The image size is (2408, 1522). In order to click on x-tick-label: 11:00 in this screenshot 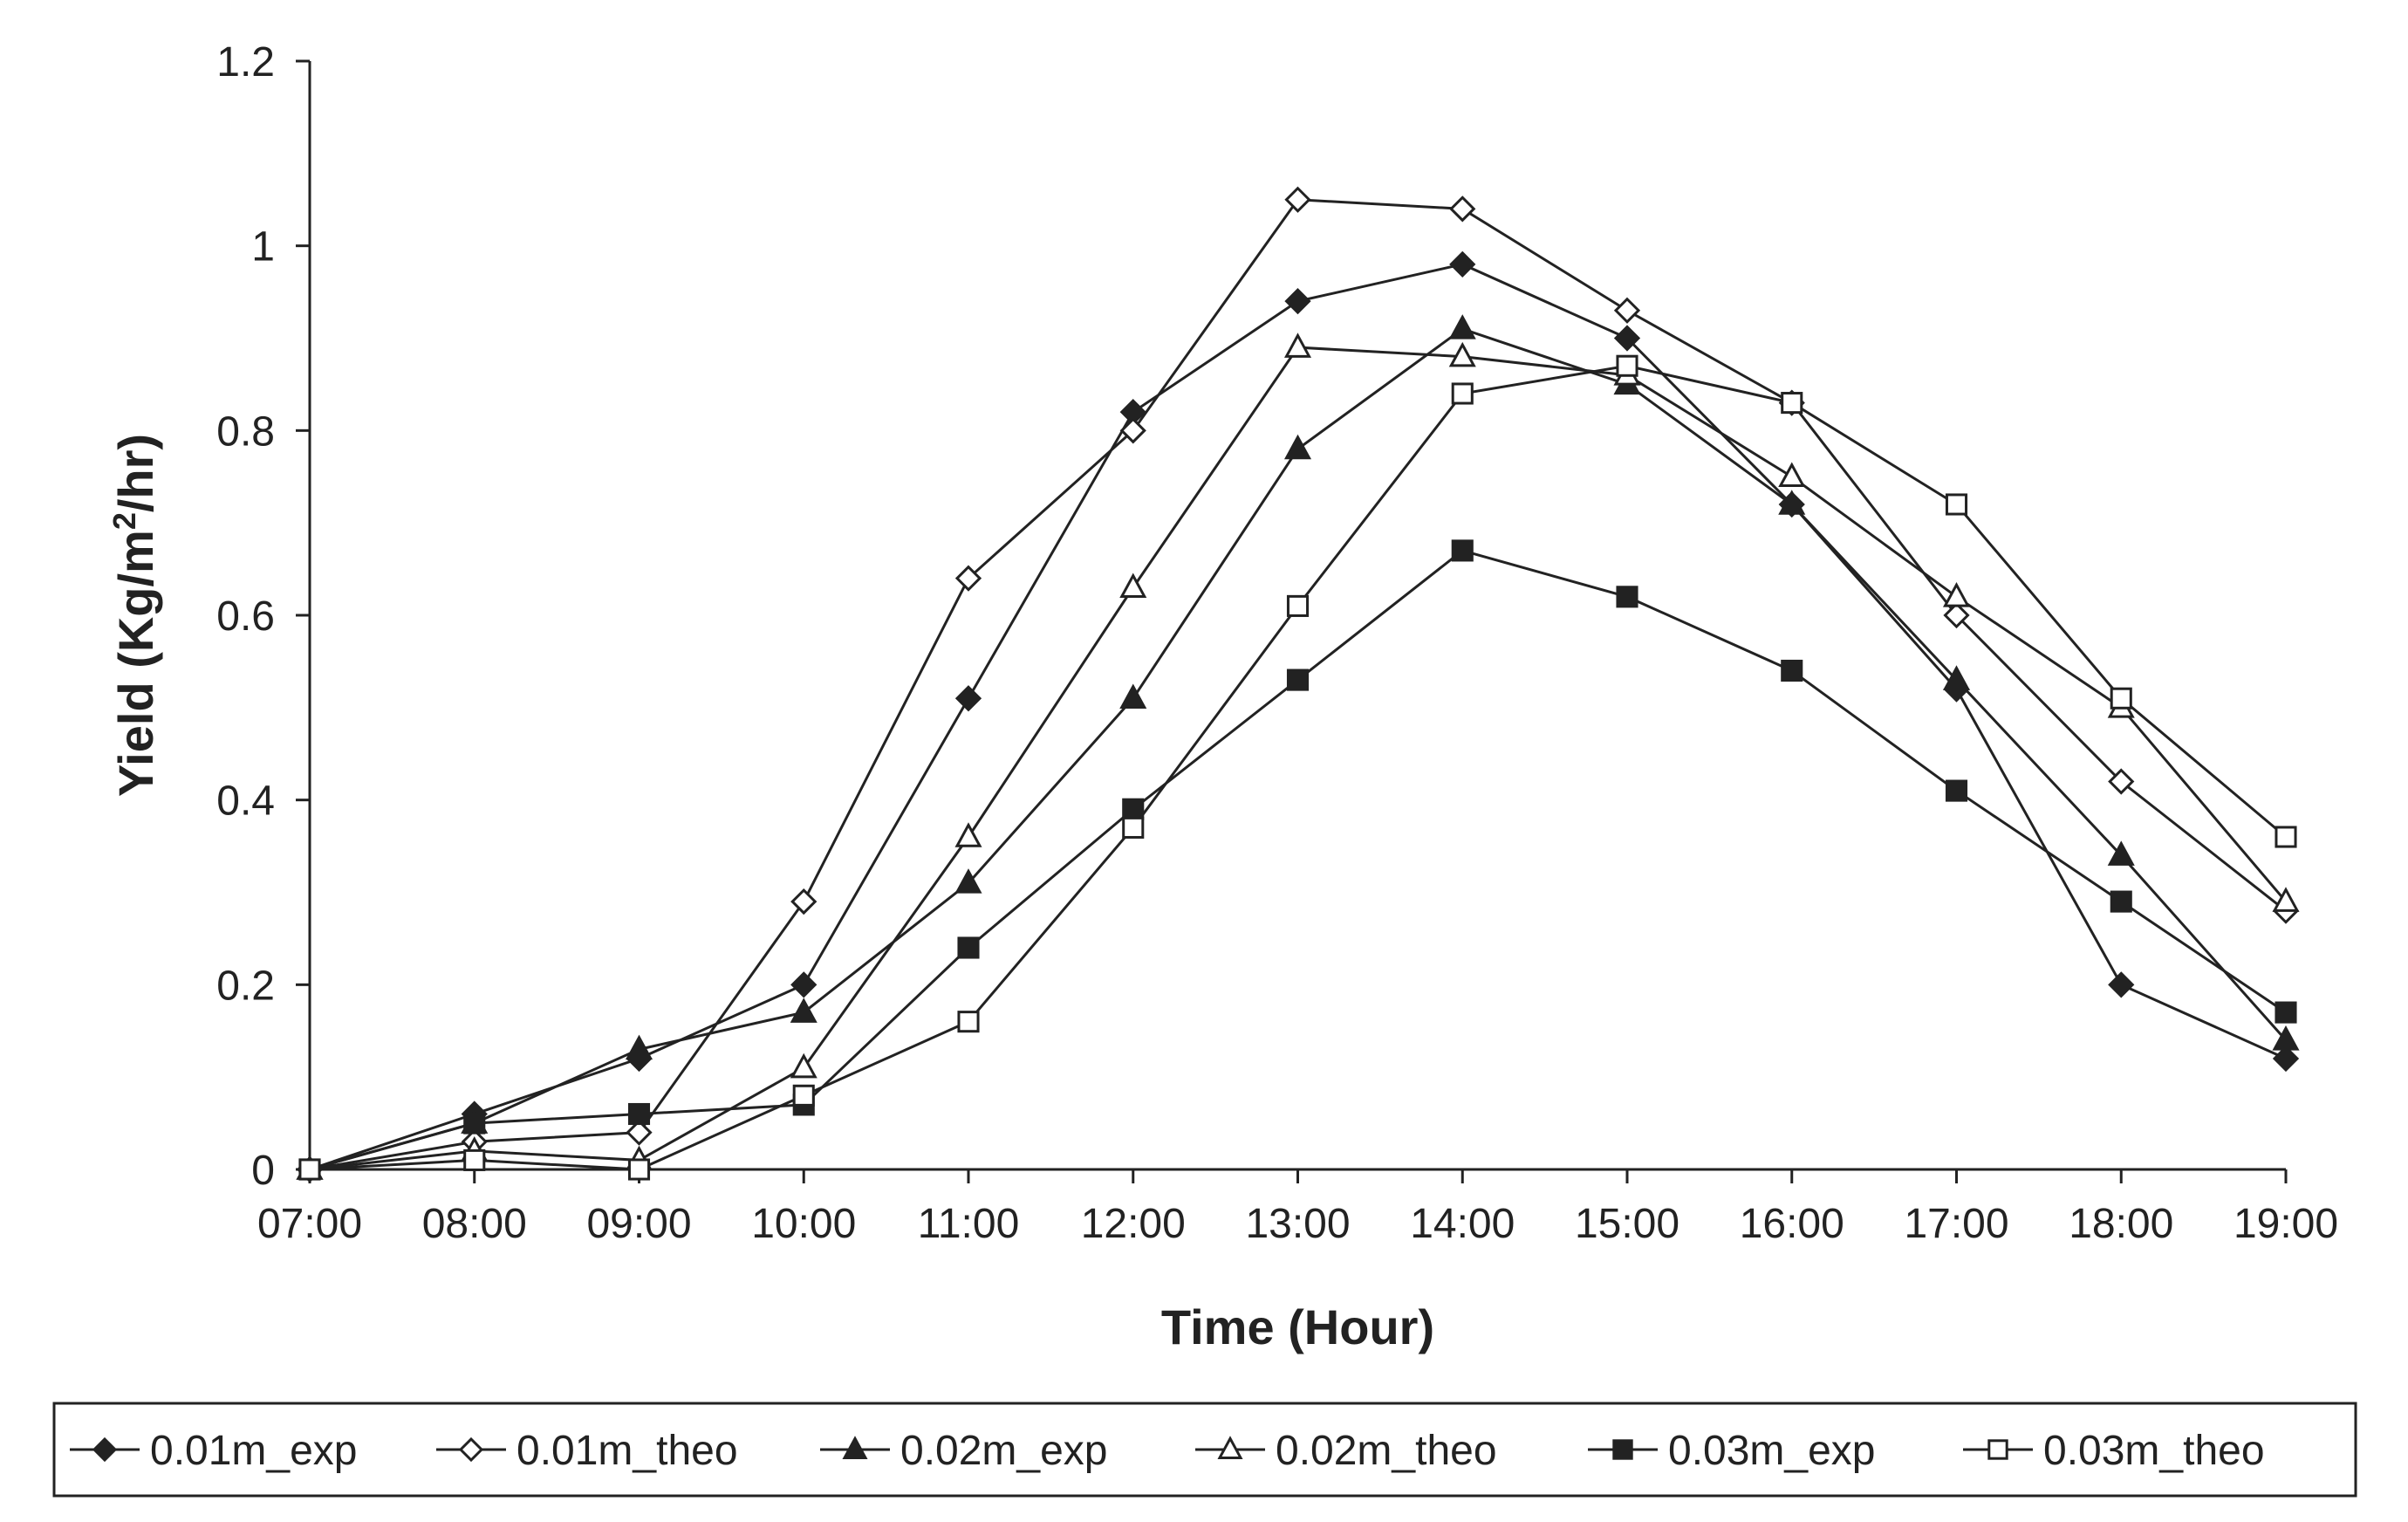, I will do `click(969, 1224)`.